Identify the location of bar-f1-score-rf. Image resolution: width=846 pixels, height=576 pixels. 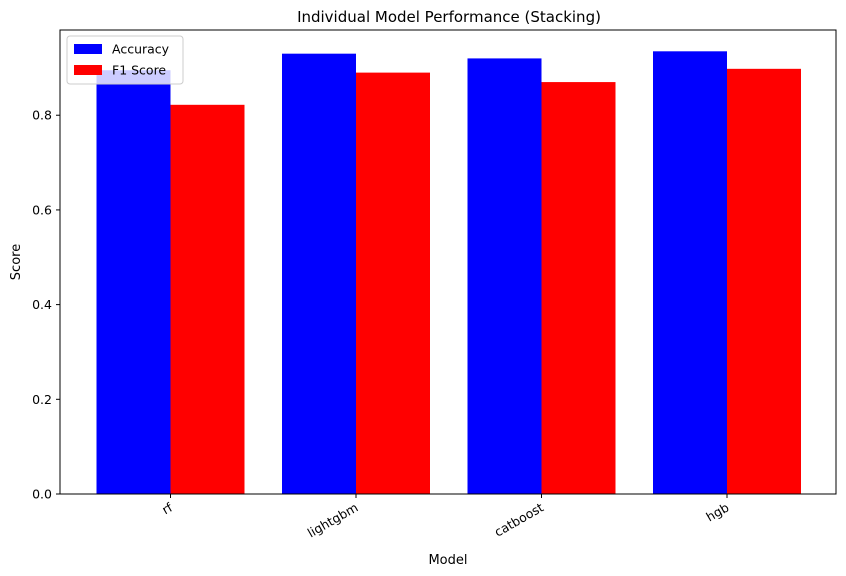
(207, 299).